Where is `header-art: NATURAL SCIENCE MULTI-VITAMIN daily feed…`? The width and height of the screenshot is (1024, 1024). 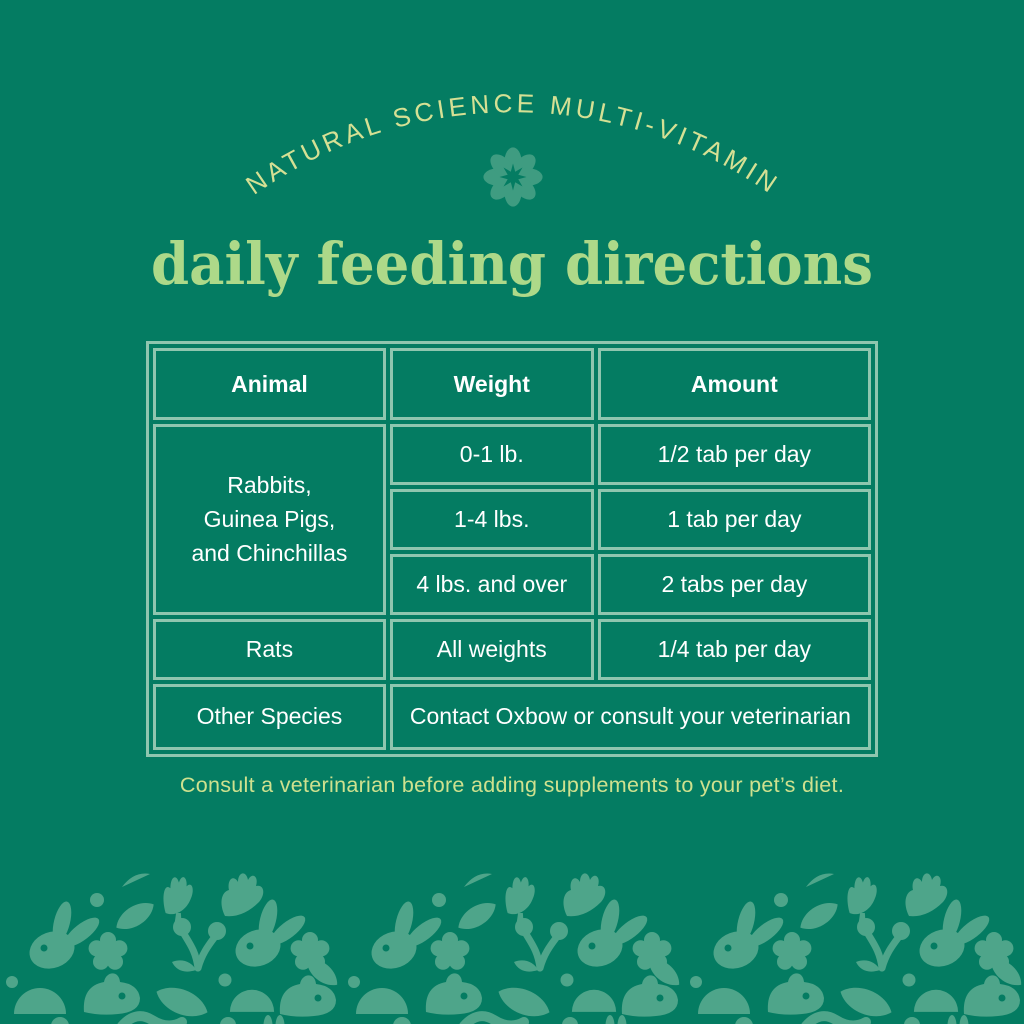 header-art: NATURAL SCIENCE MULTI-VITAMIN daily feed… is located at coordinates (512, 193).